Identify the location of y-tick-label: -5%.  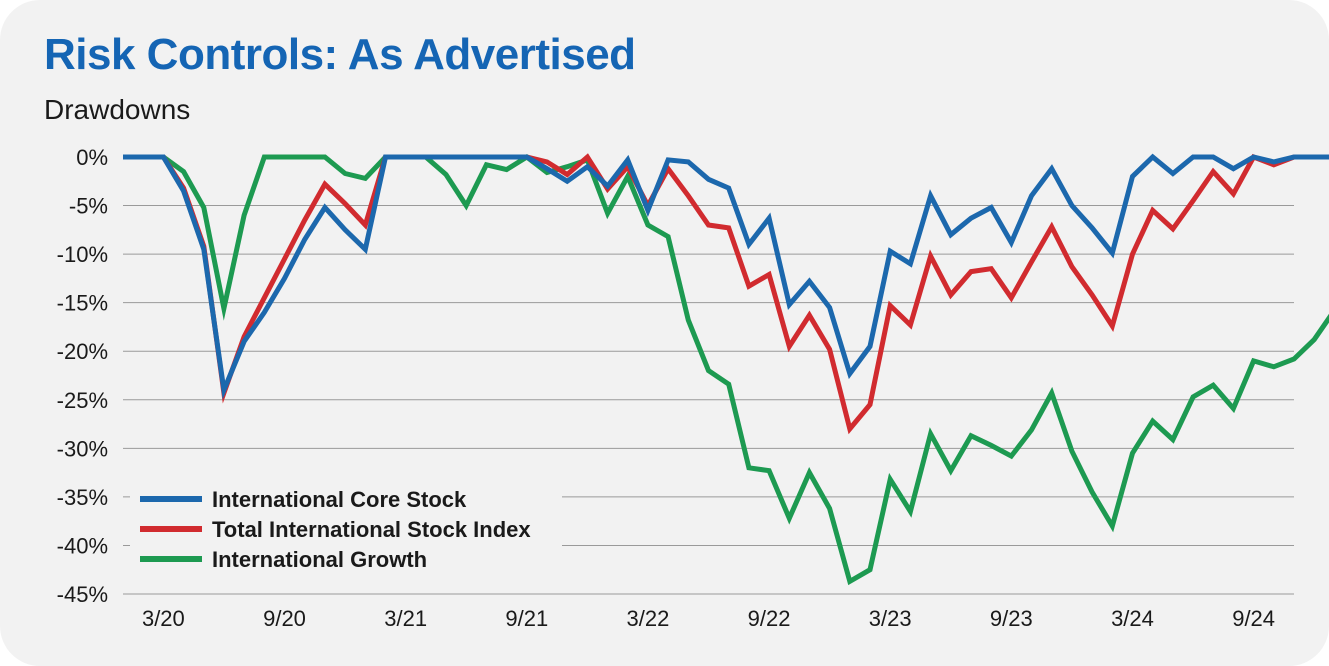
(88, 206).